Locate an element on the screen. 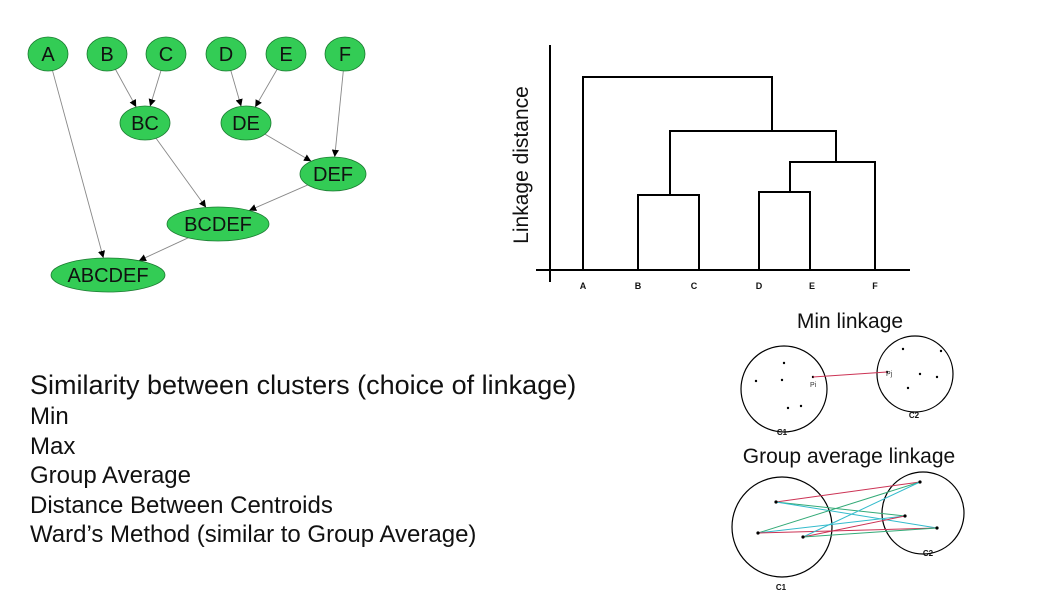 This screenshot has width=1058, height=595. tree-node-label: E is located at coordinates (285, 55).